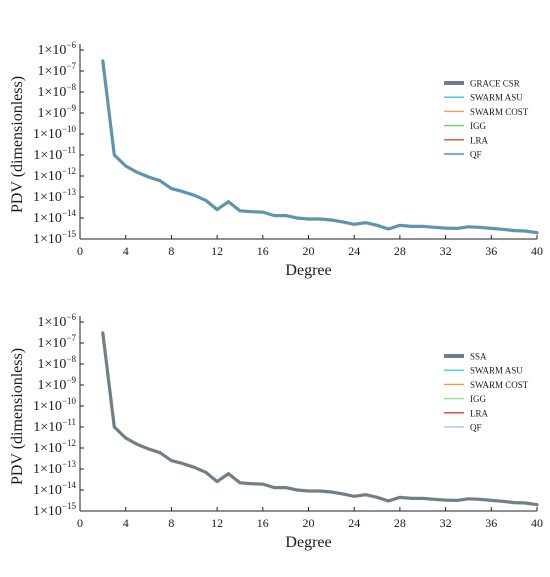 Image resolution: width=550 pixels, height=577 pixels. What do you see at coordinates (400, 251) in the screenshot?
I see `x-tick-label: 28` at bounding box center [400, 251].